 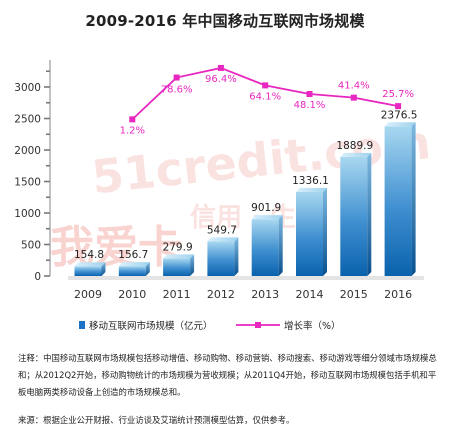 What do you see at coordinates (88, 294) in the screenshot?
I see `x-tick-label: 2009` at bounding box center [88, 294].